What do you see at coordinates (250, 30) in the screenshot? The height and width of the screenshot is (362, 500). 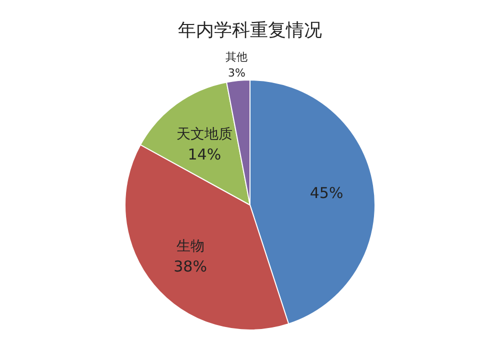 I see `chart-title: 年内学科重复情况` at bounding box center [250, 30].